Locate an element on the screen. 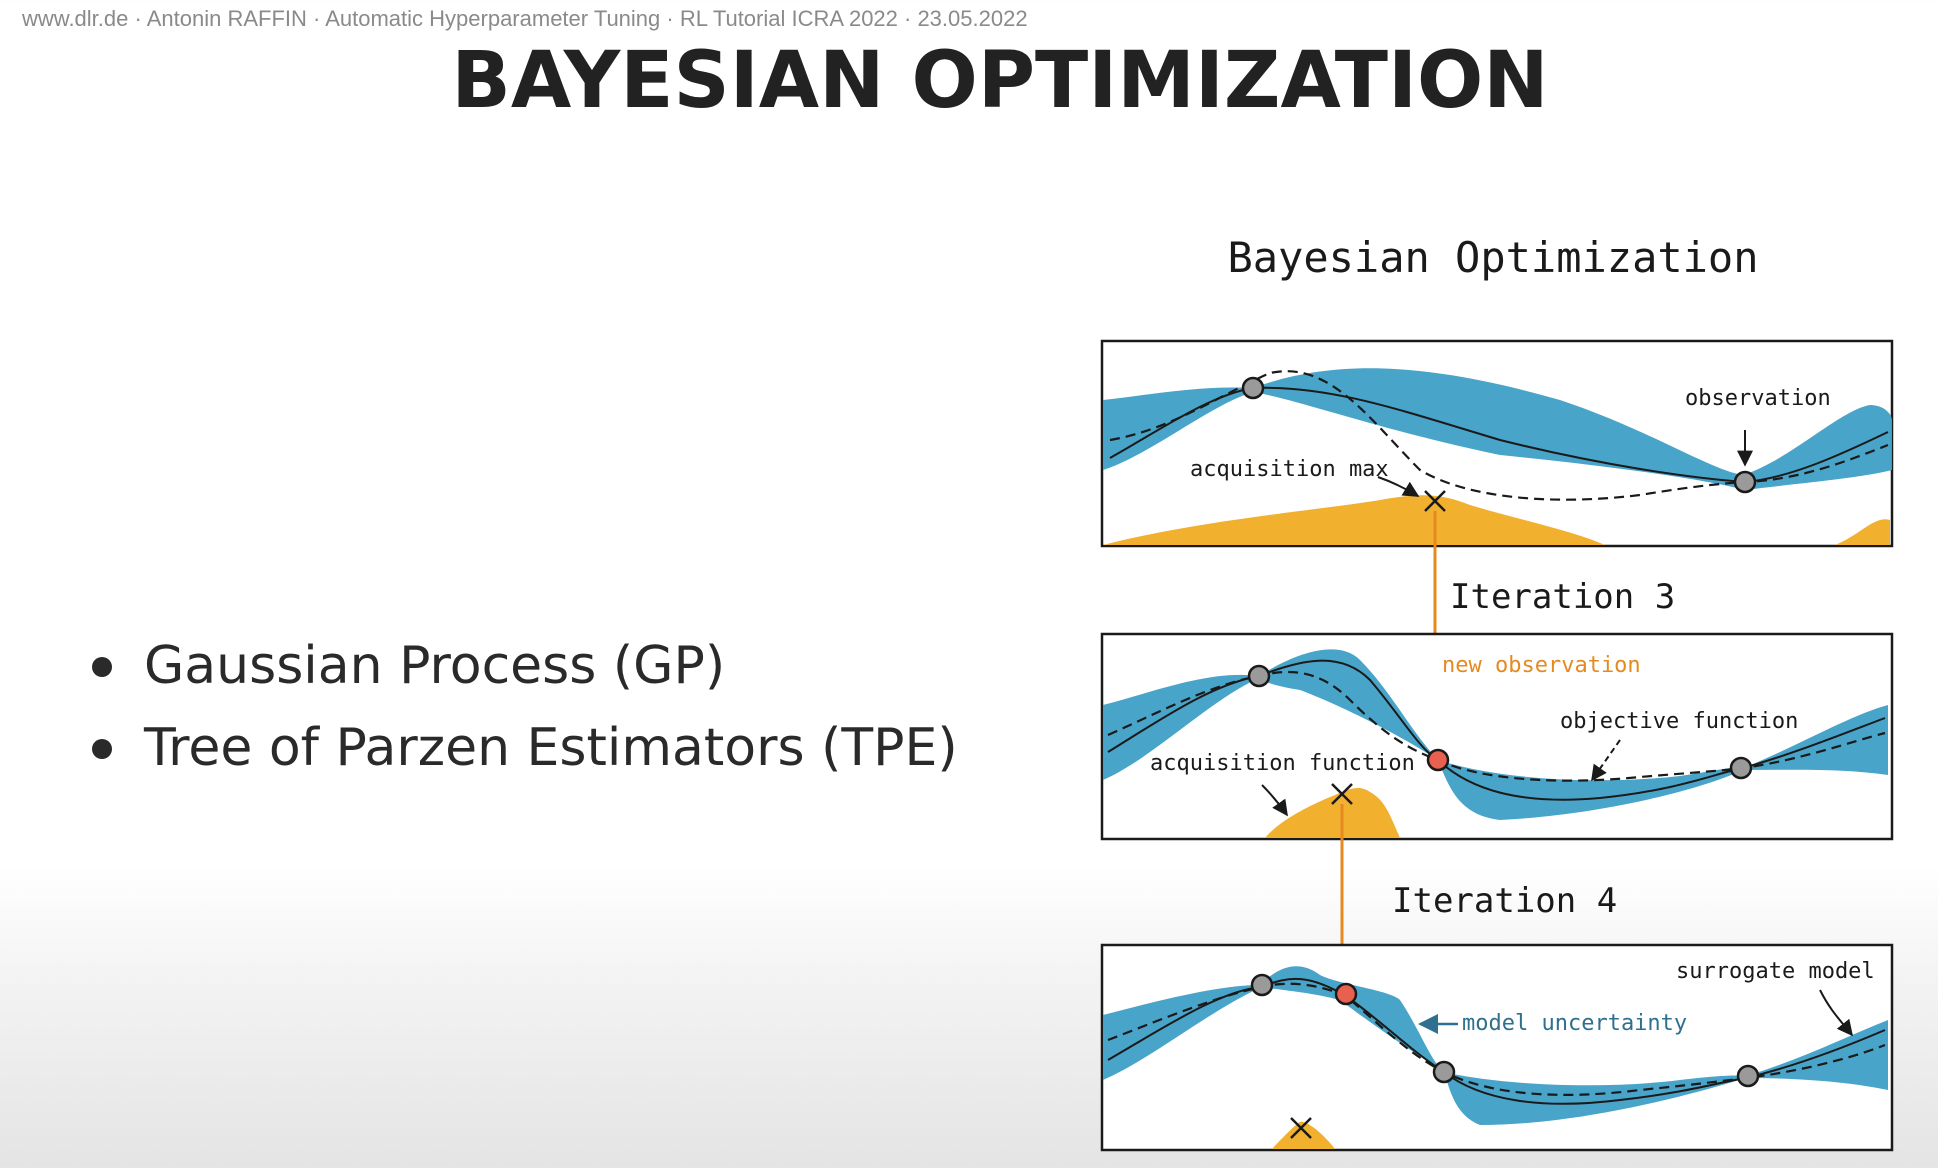 The width and height of the screenshot is (1938, 1168). panel-iteration-2: acquisition max observation is located at coordinates (1497, 443).